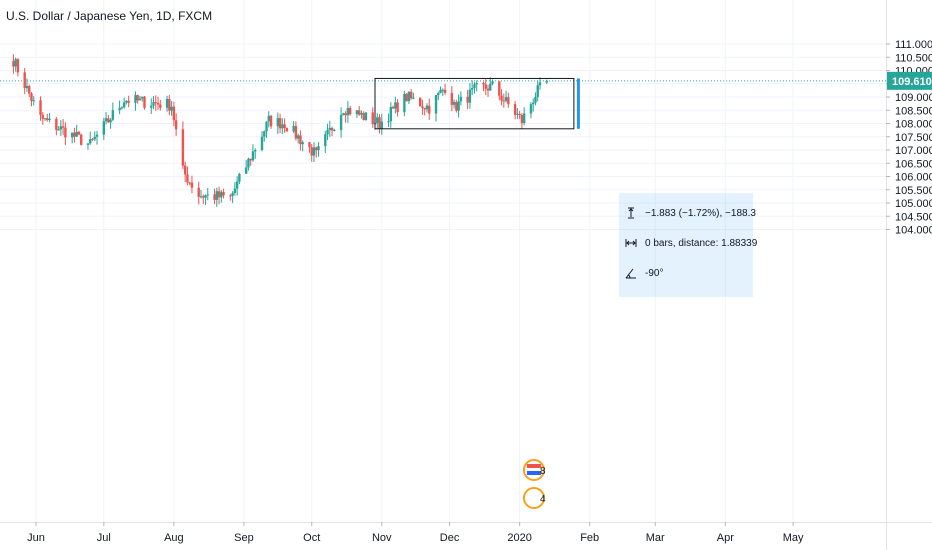 The image size is (932, 550). Describe the element at coordinates (913, 231) in the screenshot. I see `price-tick-label: 104.000` at that location.